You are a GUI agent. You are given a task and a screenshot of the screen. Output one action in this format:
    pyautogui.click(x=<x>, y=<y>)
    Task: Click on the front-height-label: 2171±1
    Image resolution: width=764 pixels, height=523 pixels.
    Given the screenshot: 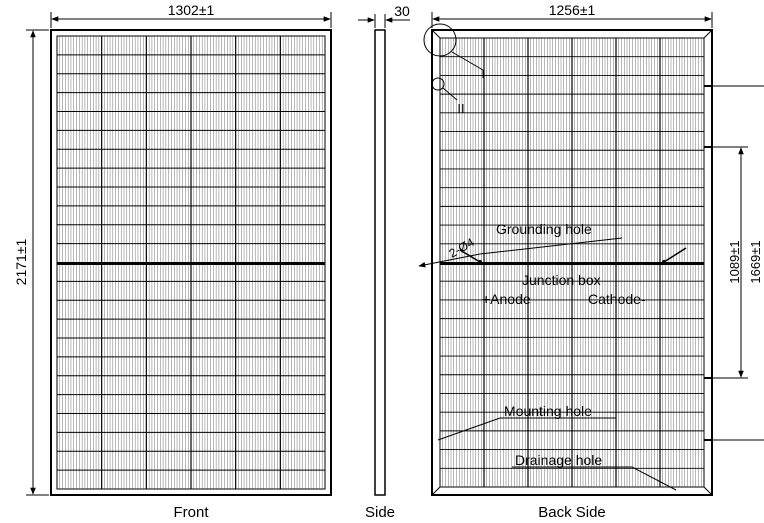 What is the action you would take?
    pyautogui.click(x=21, y=261)
    